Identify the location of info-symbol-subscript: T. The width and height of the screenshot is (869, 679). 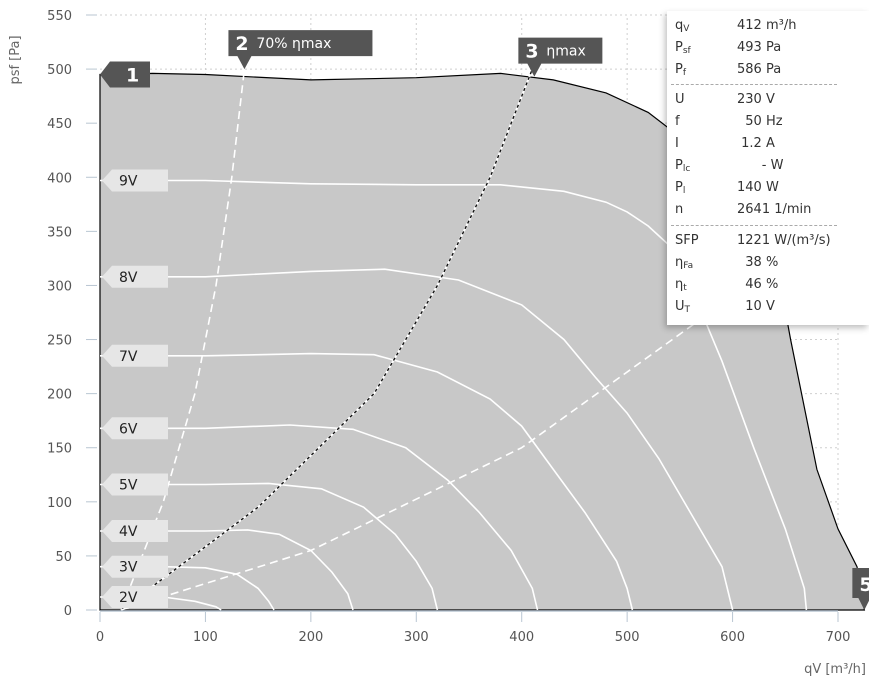
(687, 310).